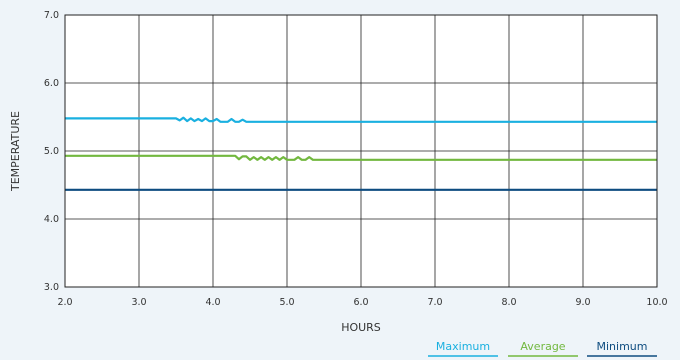 This screenshot has width=680, height=360. Describe the element at coordinates (51, 83) in the screenshot. I see `y-tick-label: 6.0` at that location.